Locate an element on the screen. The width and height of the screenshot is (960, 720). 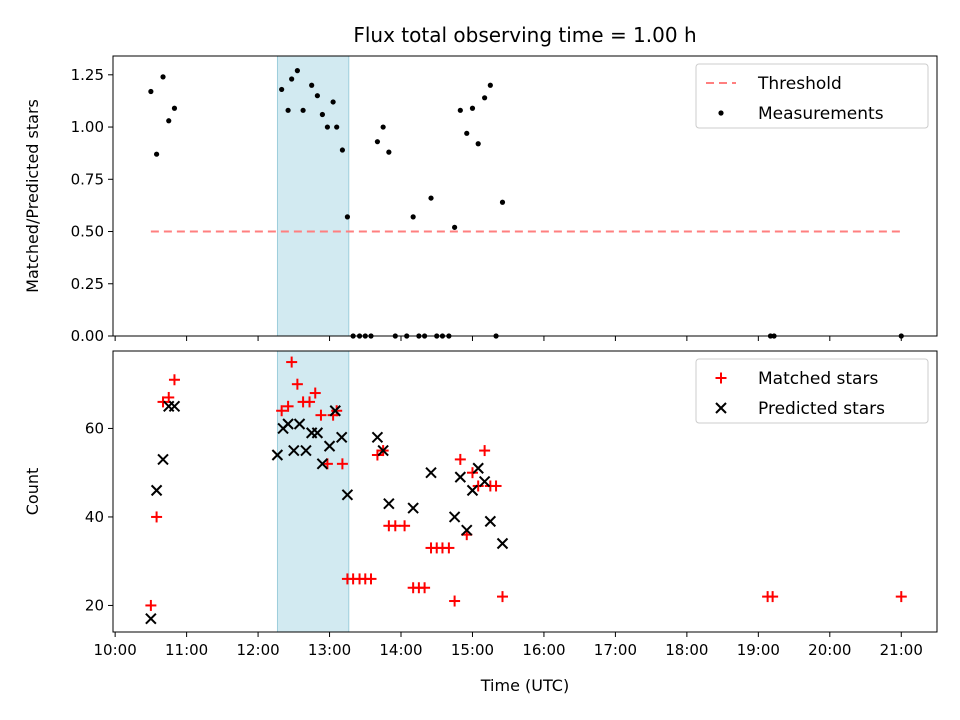
x-tick-label-8: 18:00 is located at coordinates (686, 650).